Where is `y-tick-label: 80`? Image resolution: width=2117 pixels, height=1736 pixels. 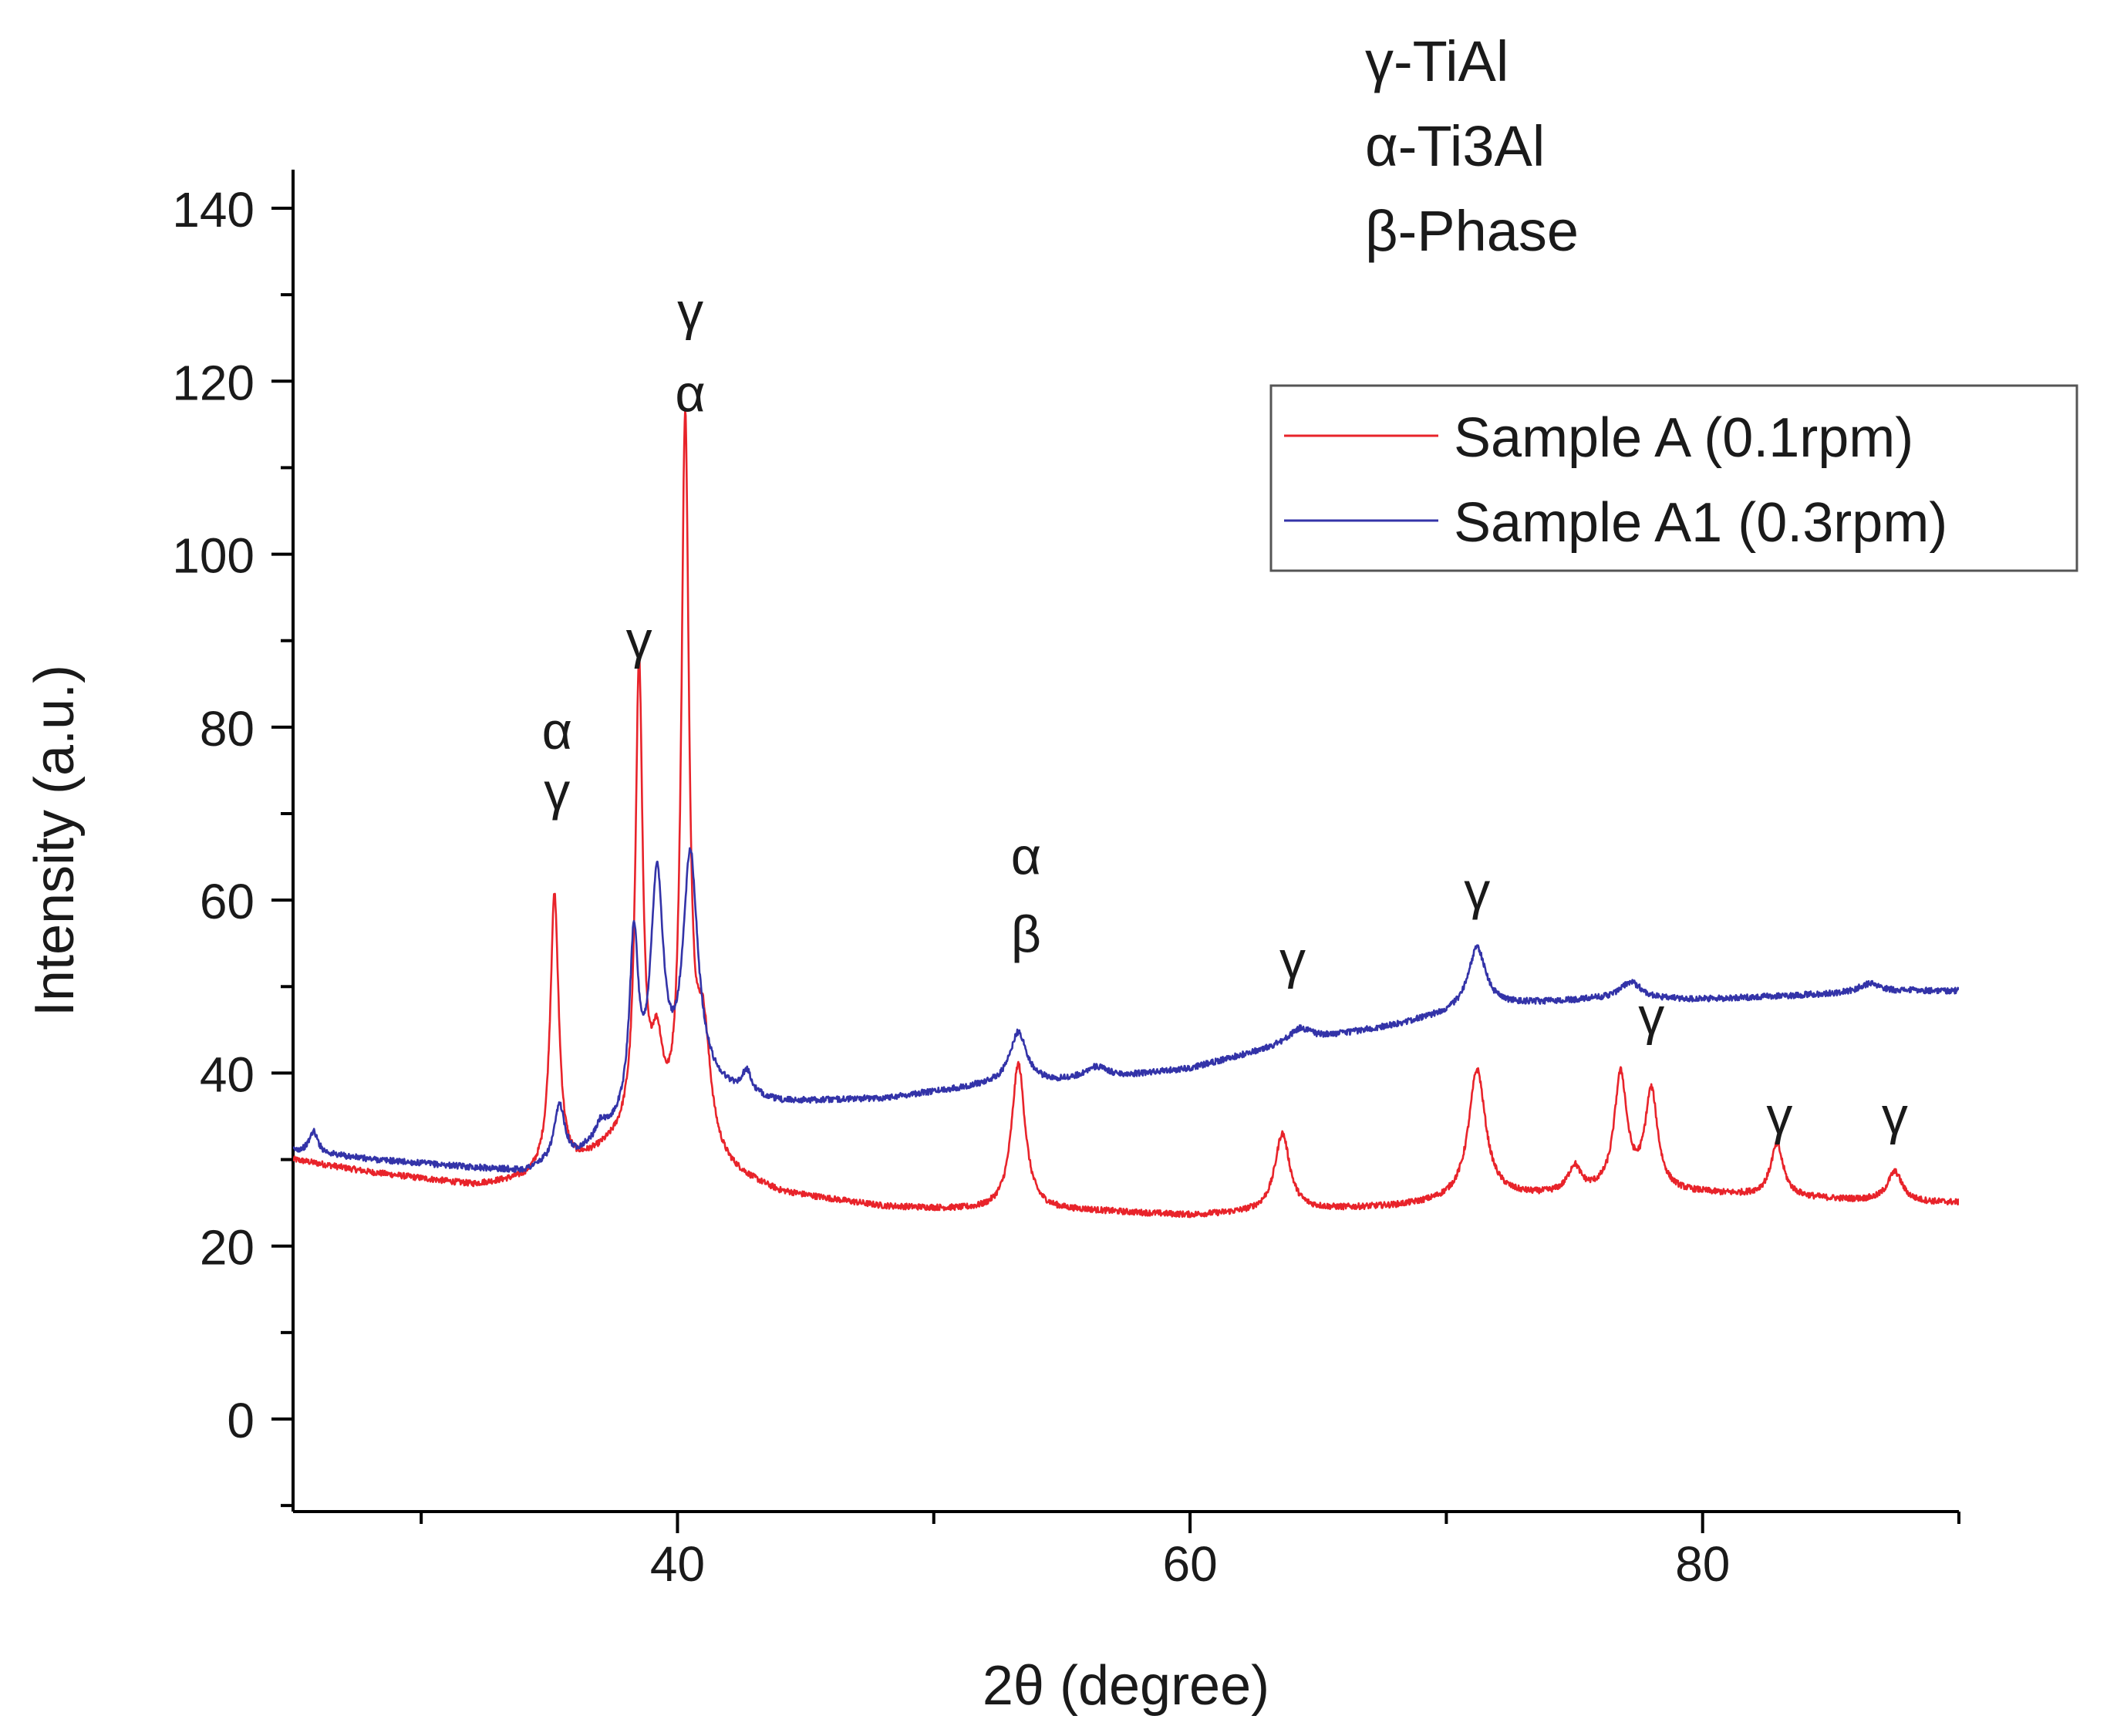
y-tick-label: 80 is located at coordinates (227, 729).